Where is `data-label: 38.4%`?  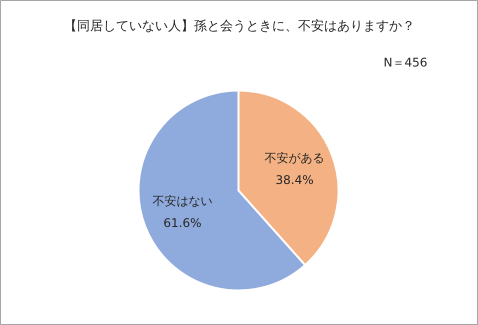 data-label: 38.4% is located at coordinates (295, 180).